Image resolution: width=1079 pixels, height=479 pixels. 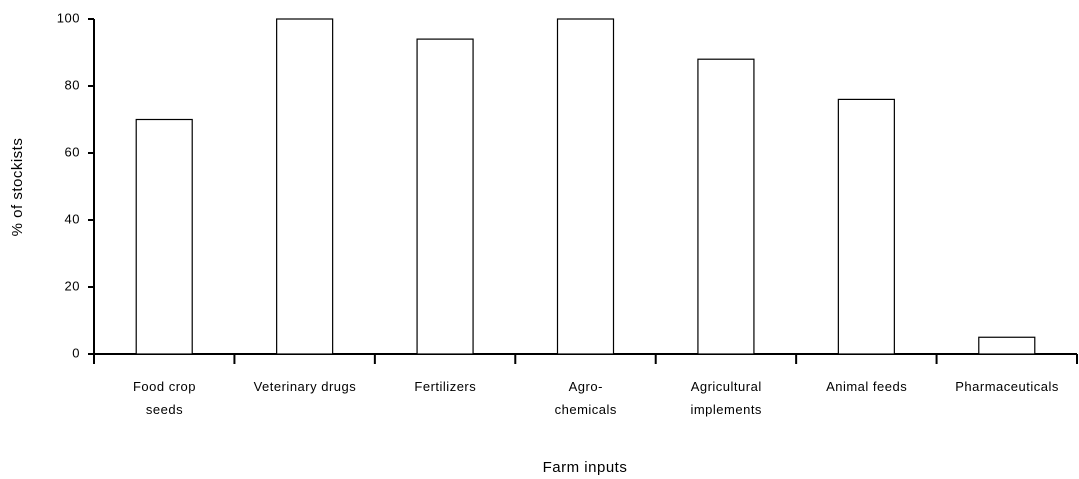 What do you see at coordinates (68, 17) in the screenshot?
I see `y-tick-label: 100` at bounding box center [68, 17].